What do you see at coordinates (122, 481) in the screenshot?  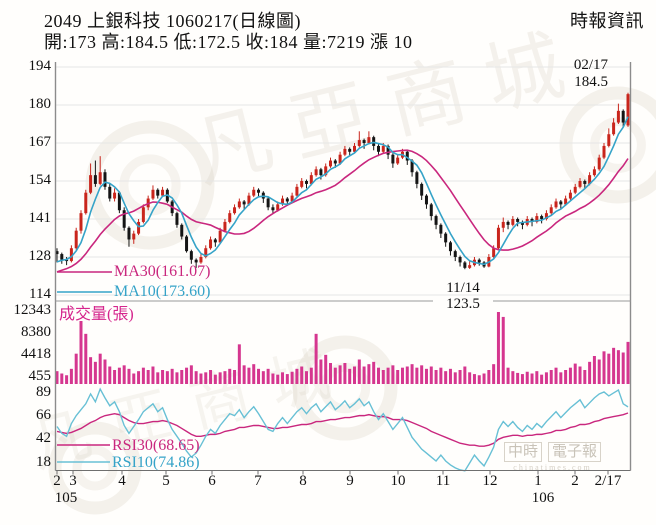 I see `x-axis-month-label: 4` at bounding box center [122, 481].